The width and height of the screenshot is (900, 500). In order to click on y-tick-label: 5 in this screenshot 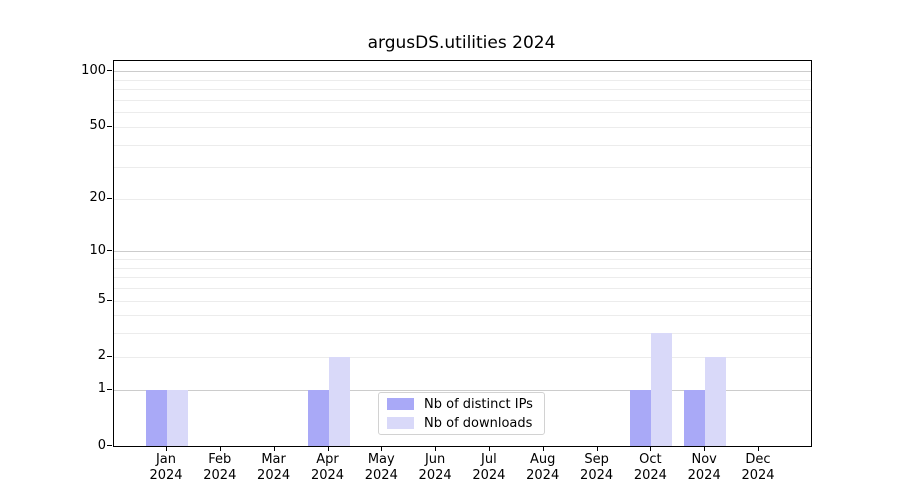, I will do `click(101, 299)`.